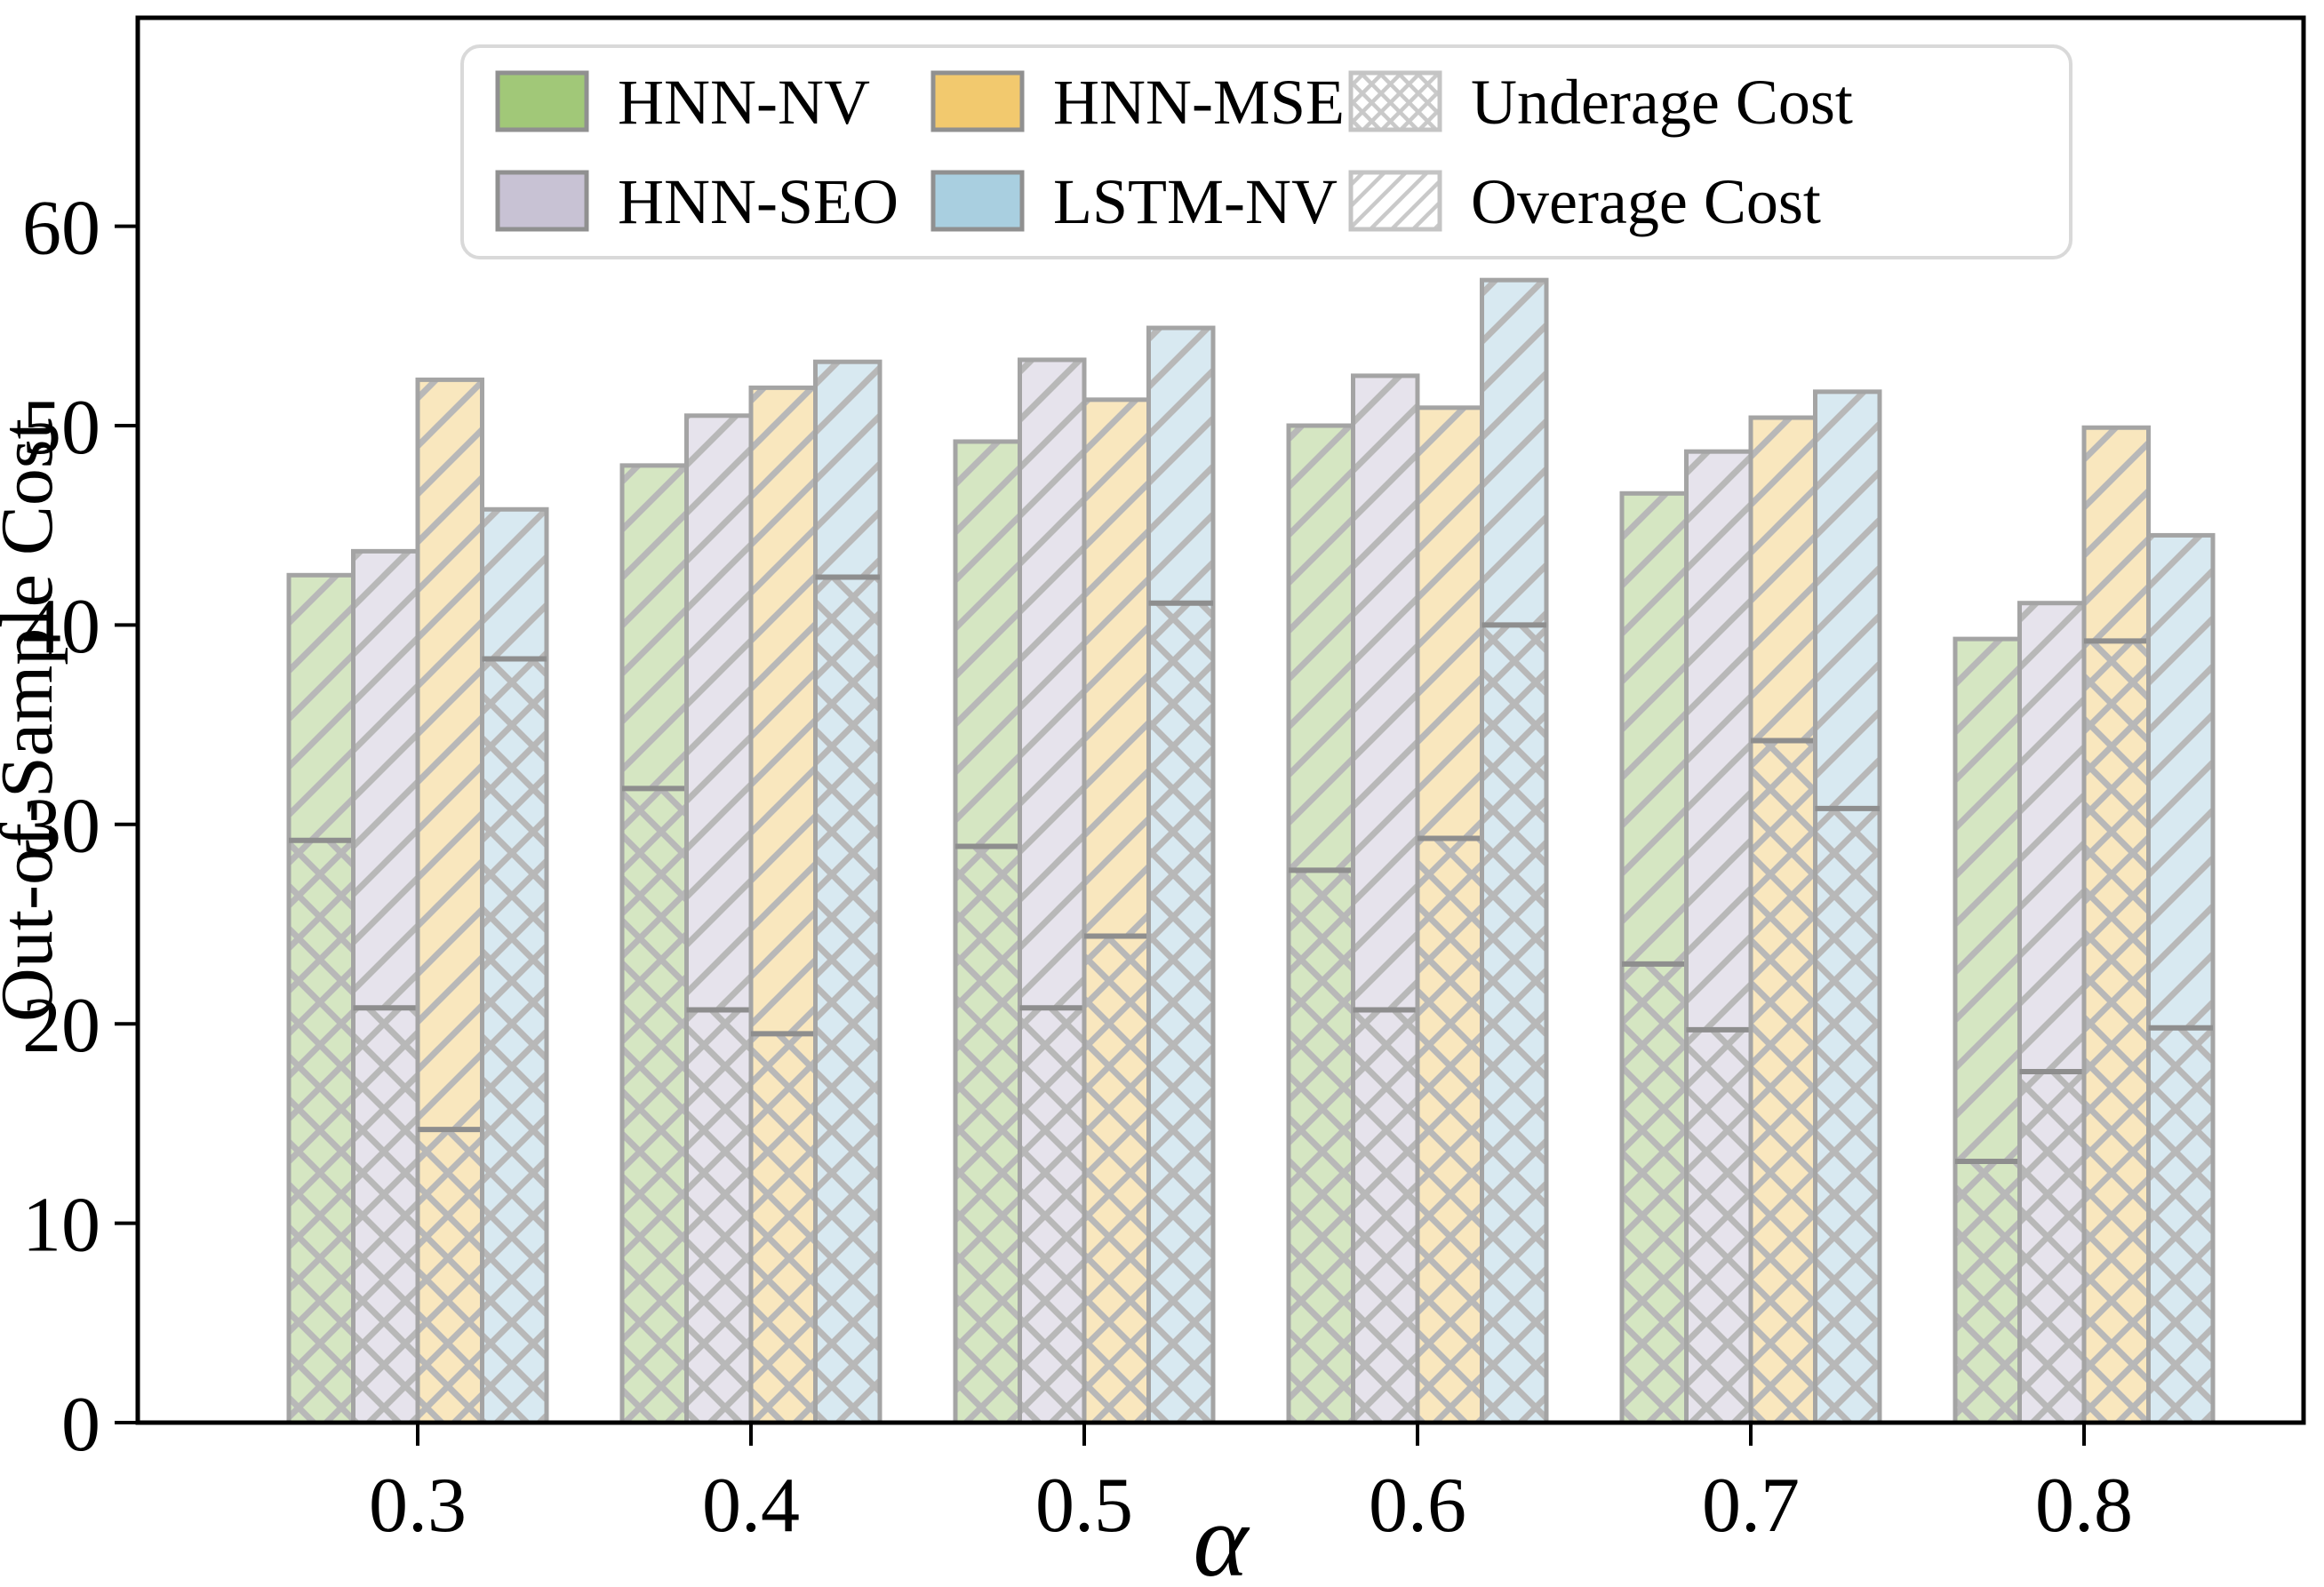  I want to click on legend-item-hnn-seo: HNN-SEO, so click(696, 201).